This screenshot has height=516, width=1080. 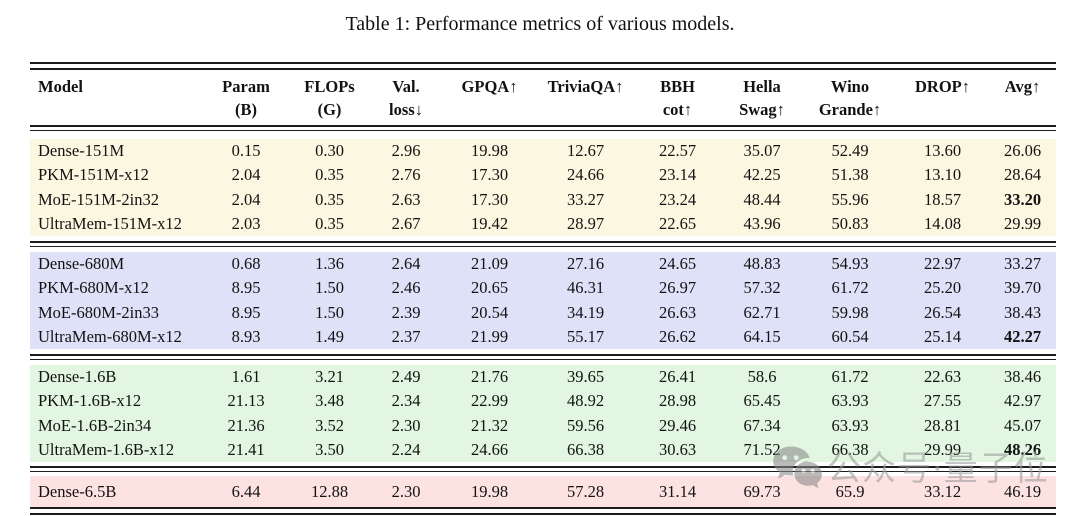 I want to click on metric-cell: 48.44, so click(x=762, y=199).